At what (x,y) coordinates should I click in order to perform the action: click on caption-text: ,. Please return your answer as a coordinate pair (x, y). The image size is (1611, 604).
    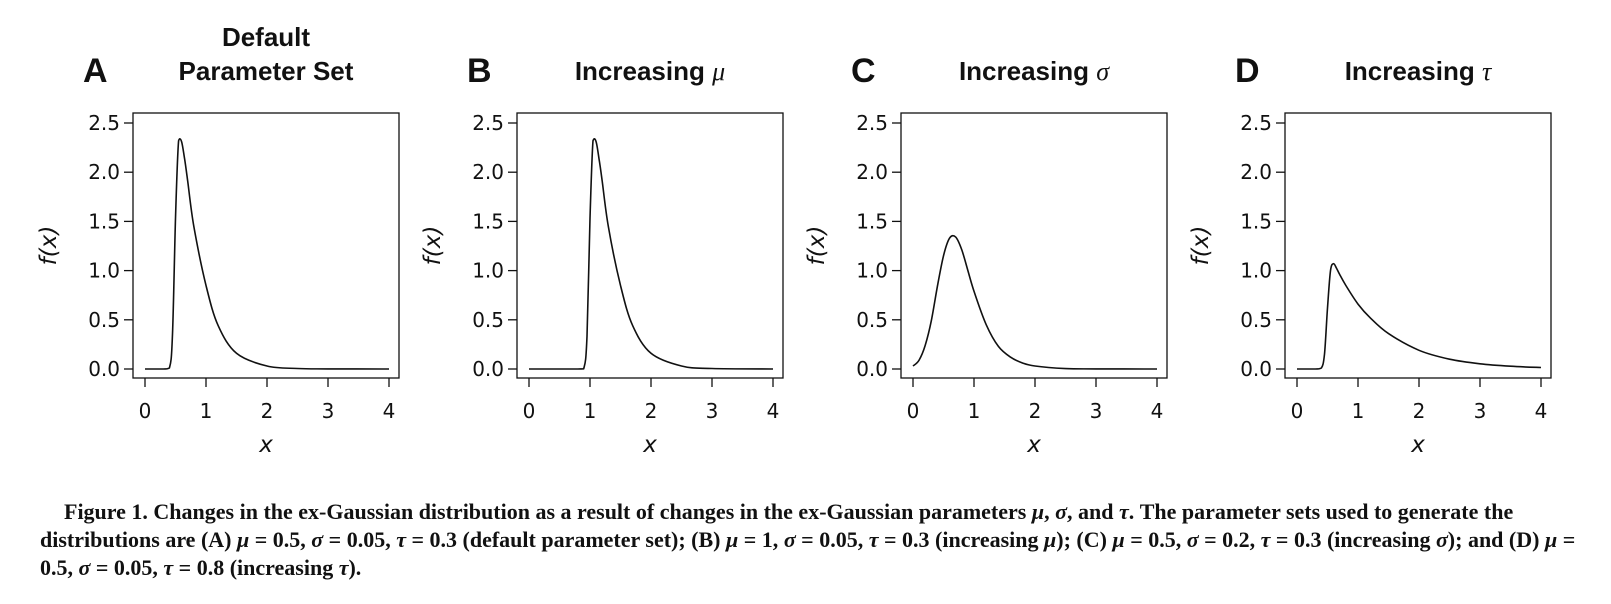
    Looking at the image, I should click on (1050, 511).